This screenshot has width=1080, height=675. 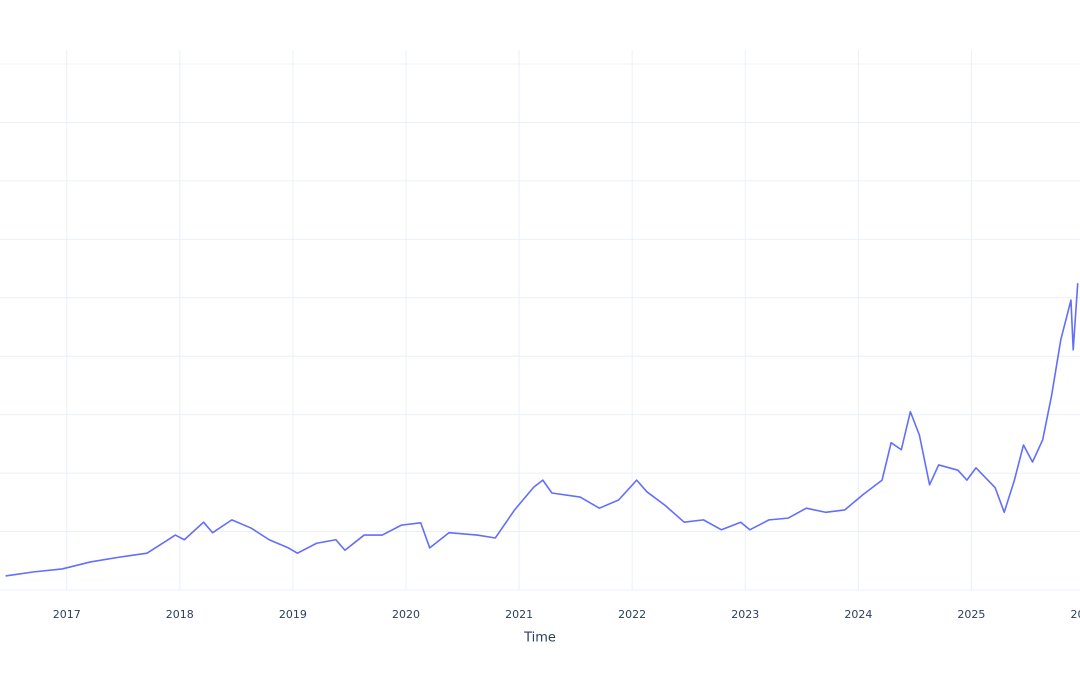 I want to click on x-tick-label: 2021, so click(x=519, y=614).